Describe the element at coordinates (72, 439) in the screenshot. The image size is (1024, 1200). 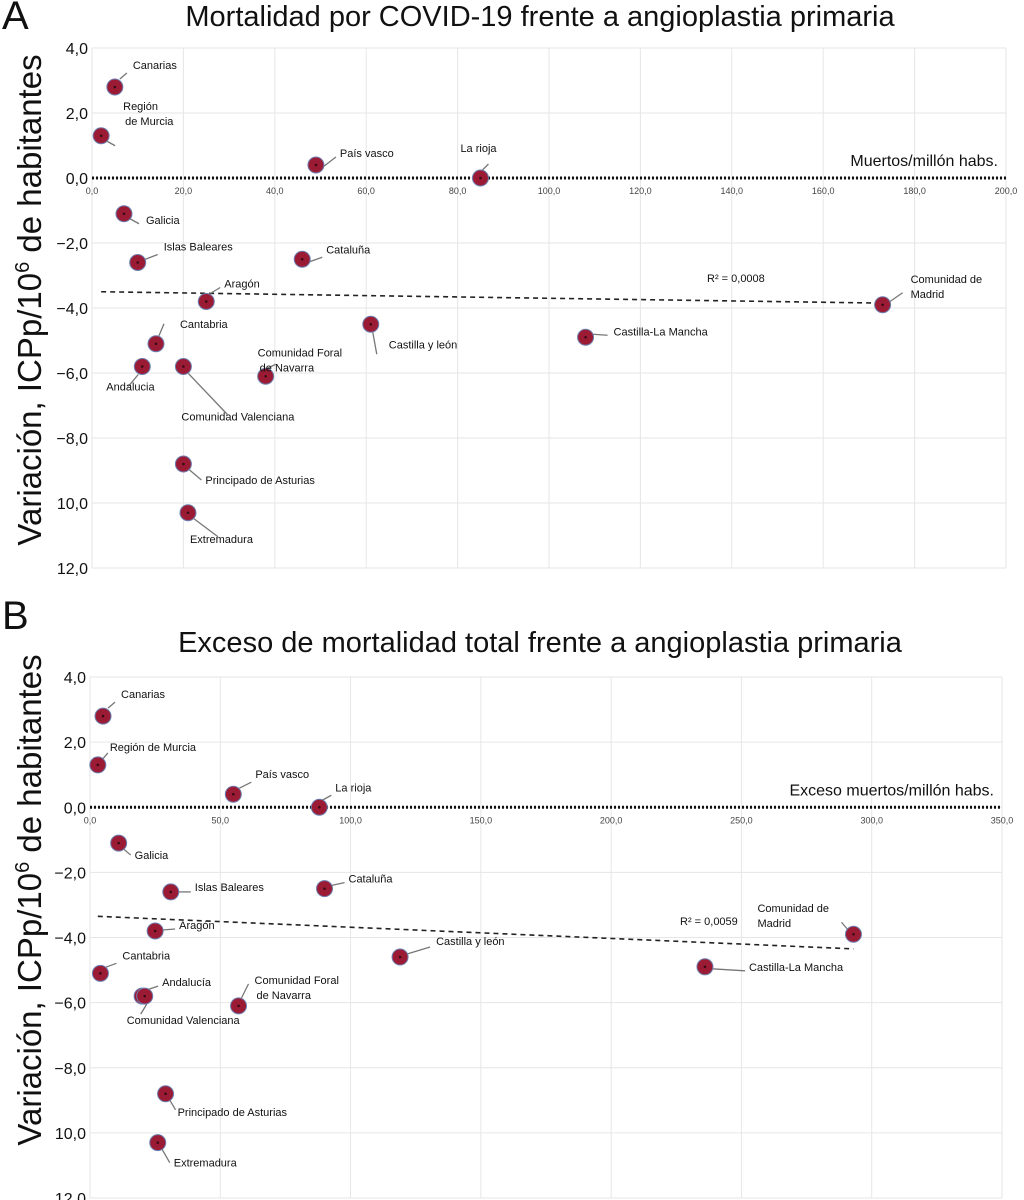
I see `y-tick-label: −8,0` at that location.